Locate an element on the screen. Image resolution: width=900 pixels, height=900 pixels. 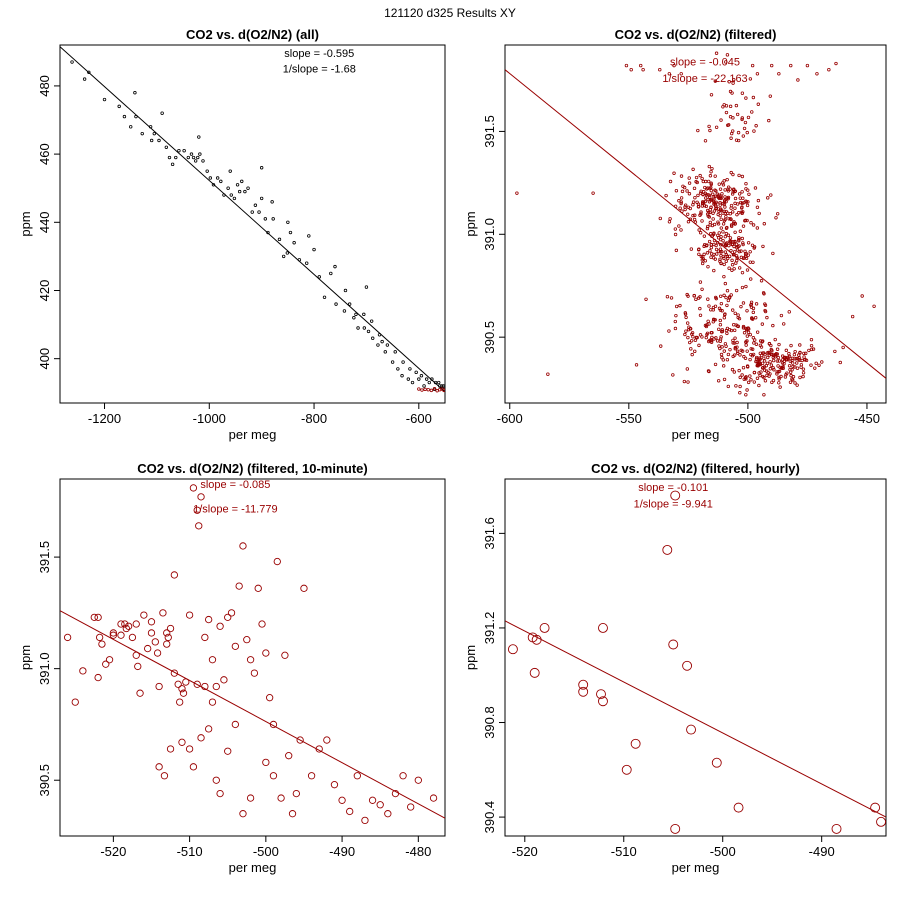
slope-annotation: slope = -0.085 is located at coordinates (235, 485).